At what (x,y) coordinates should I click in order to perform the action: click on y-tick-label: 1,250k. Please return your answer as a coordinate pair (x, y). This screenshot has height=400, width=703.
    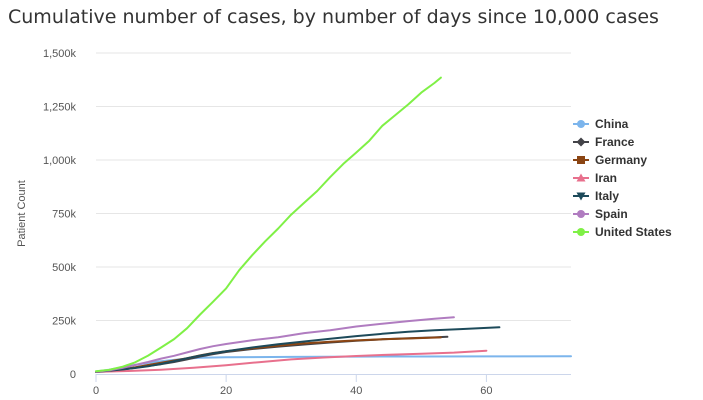
    Looking at the image, I should click on (60, 108).